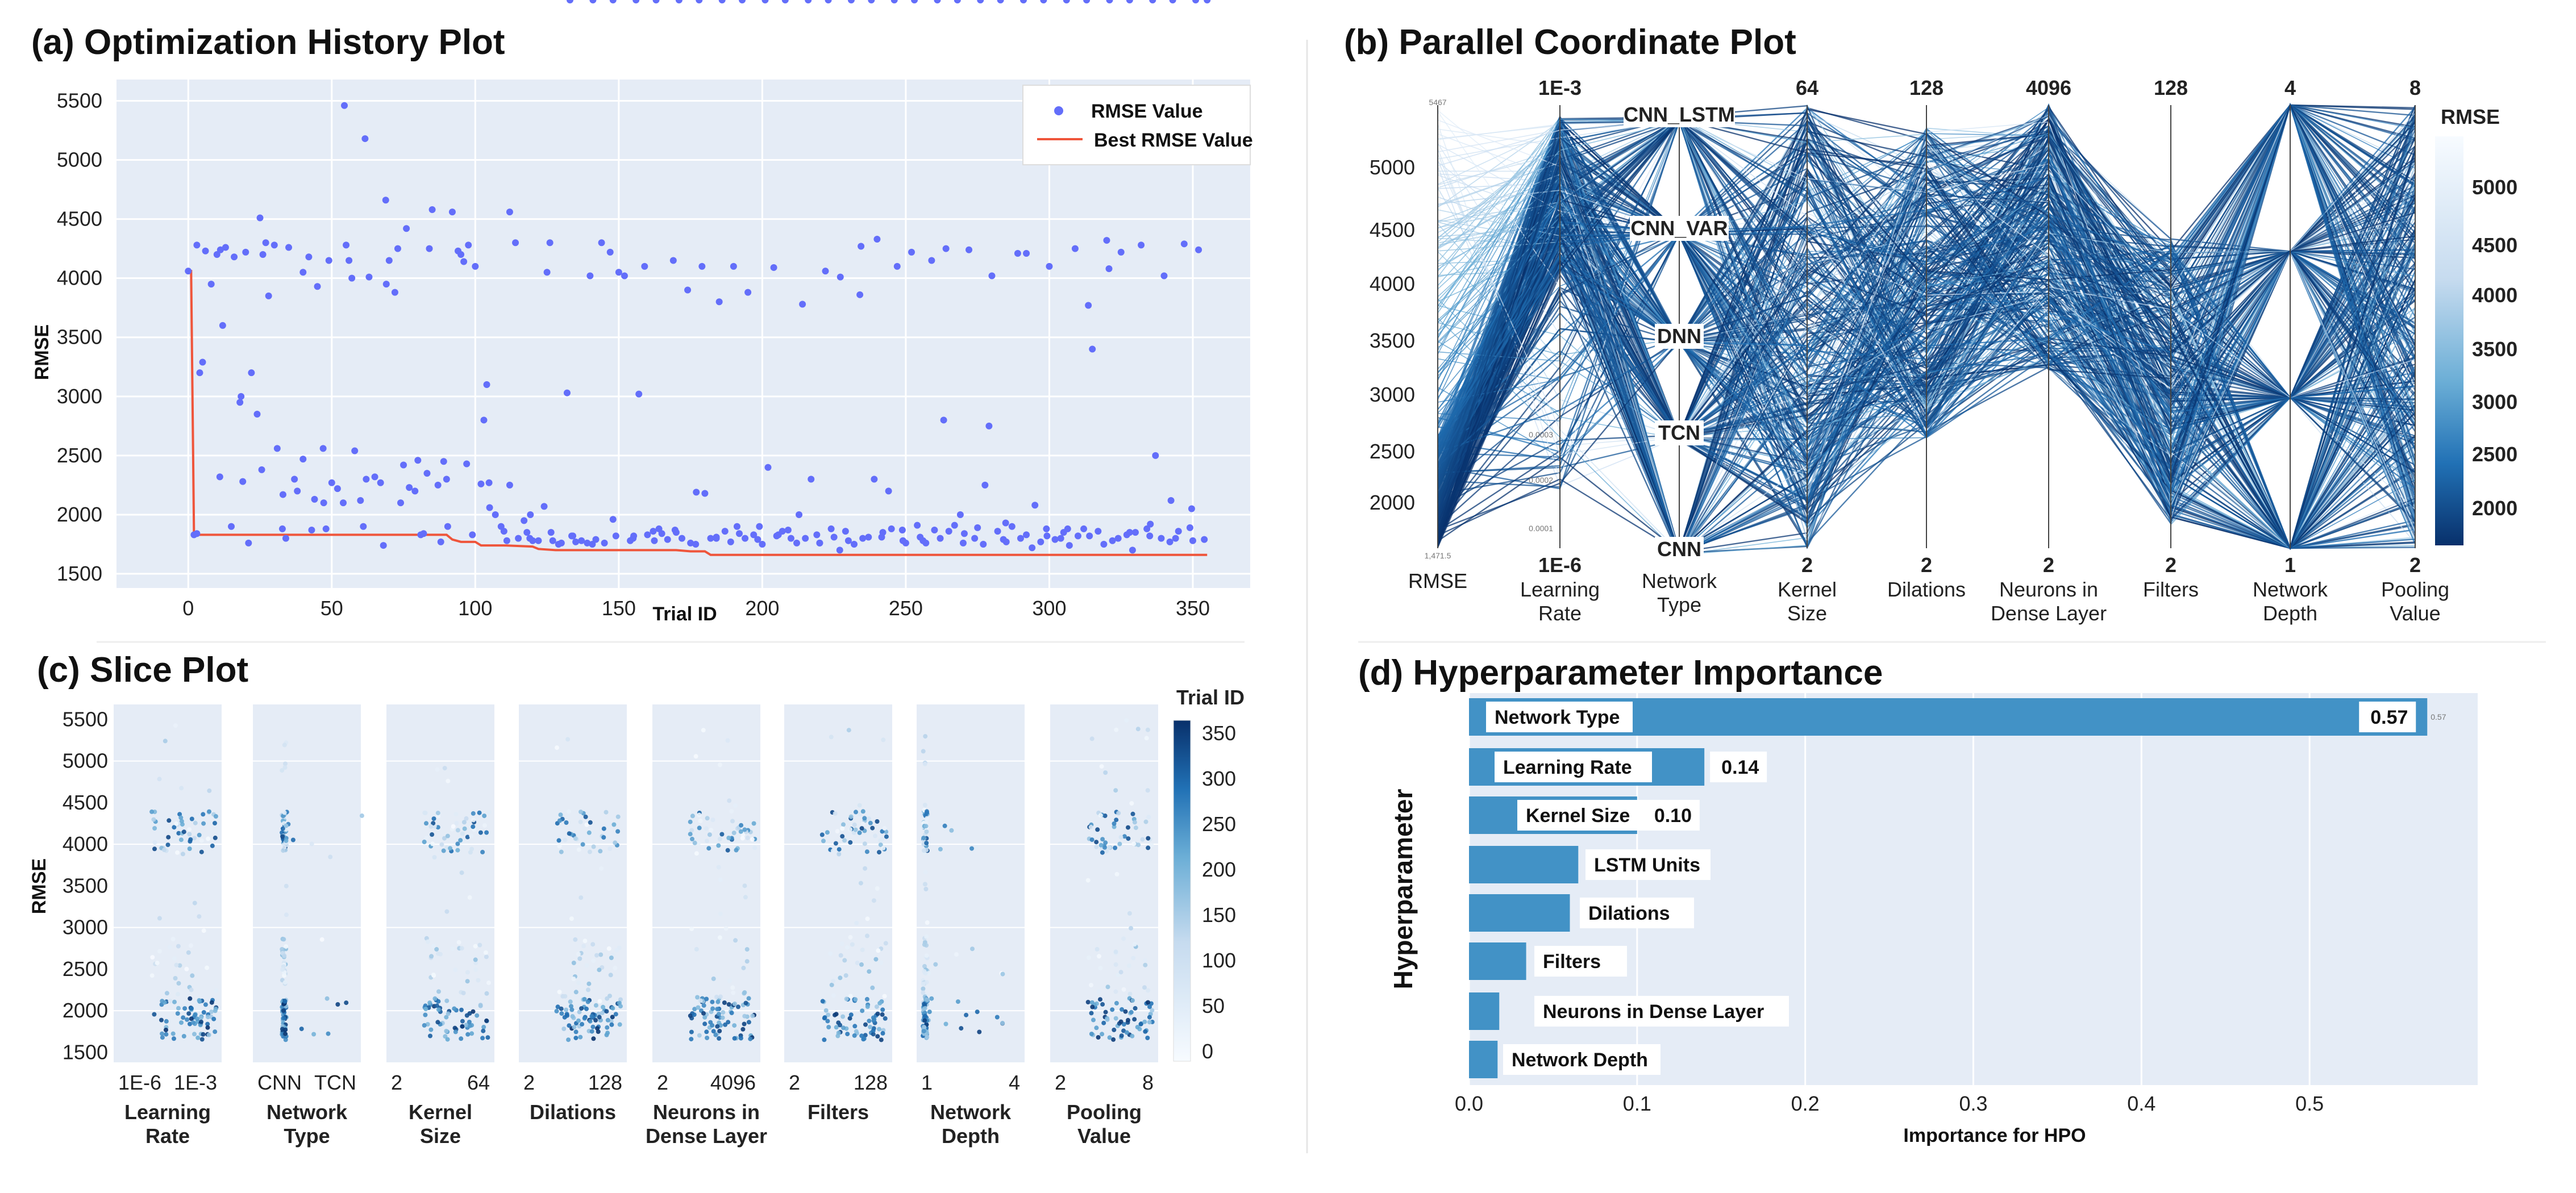  Describe the element at coordinates (1560, 613) in the screenshot. I see `axis-name: Rate` at that location.